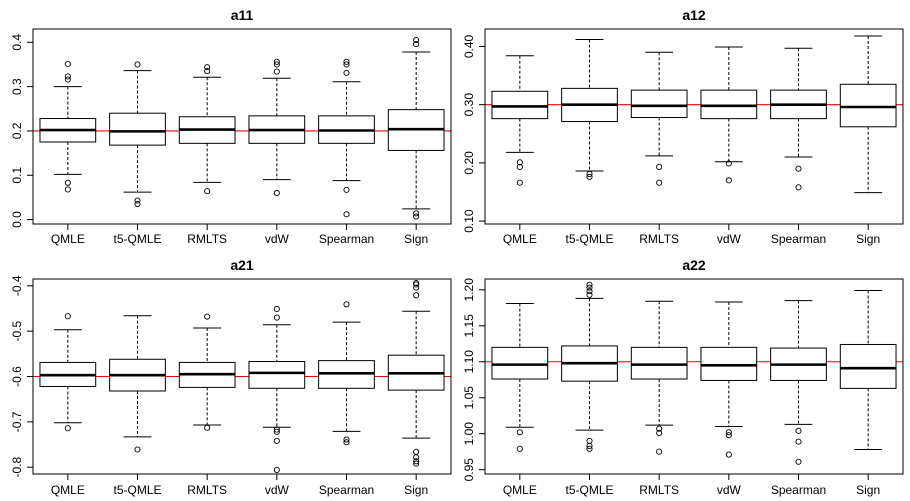 Image resolution: width=910 pixels, height=501 pixels. I want to click on y-tick-label: 1.05, so click(469, 398).